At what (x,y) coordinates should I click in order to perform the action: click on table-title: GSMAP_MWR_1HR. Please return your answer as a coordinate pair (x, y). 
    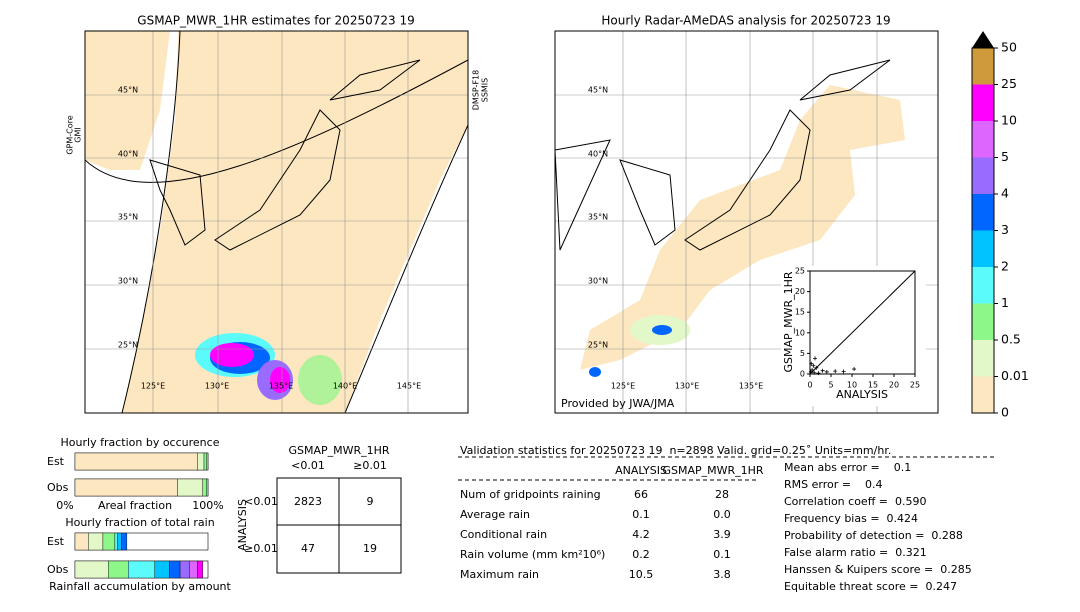
    Looking at the image, I should click on (338, 450).